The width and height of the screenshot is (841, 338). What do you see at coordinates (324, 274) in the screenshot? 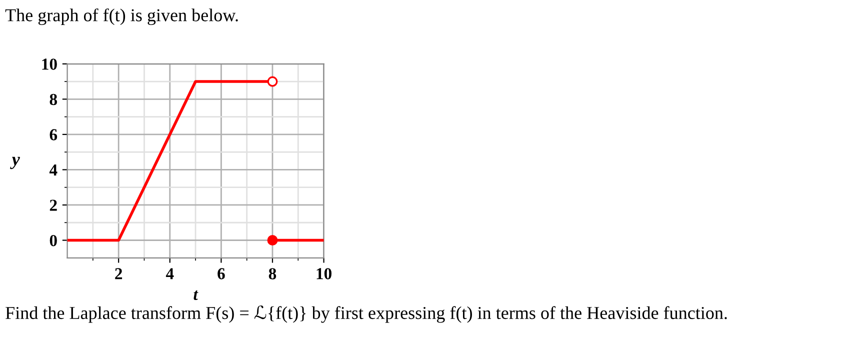
I see `x-tick-label: 10` at bounding box center [324, 274].